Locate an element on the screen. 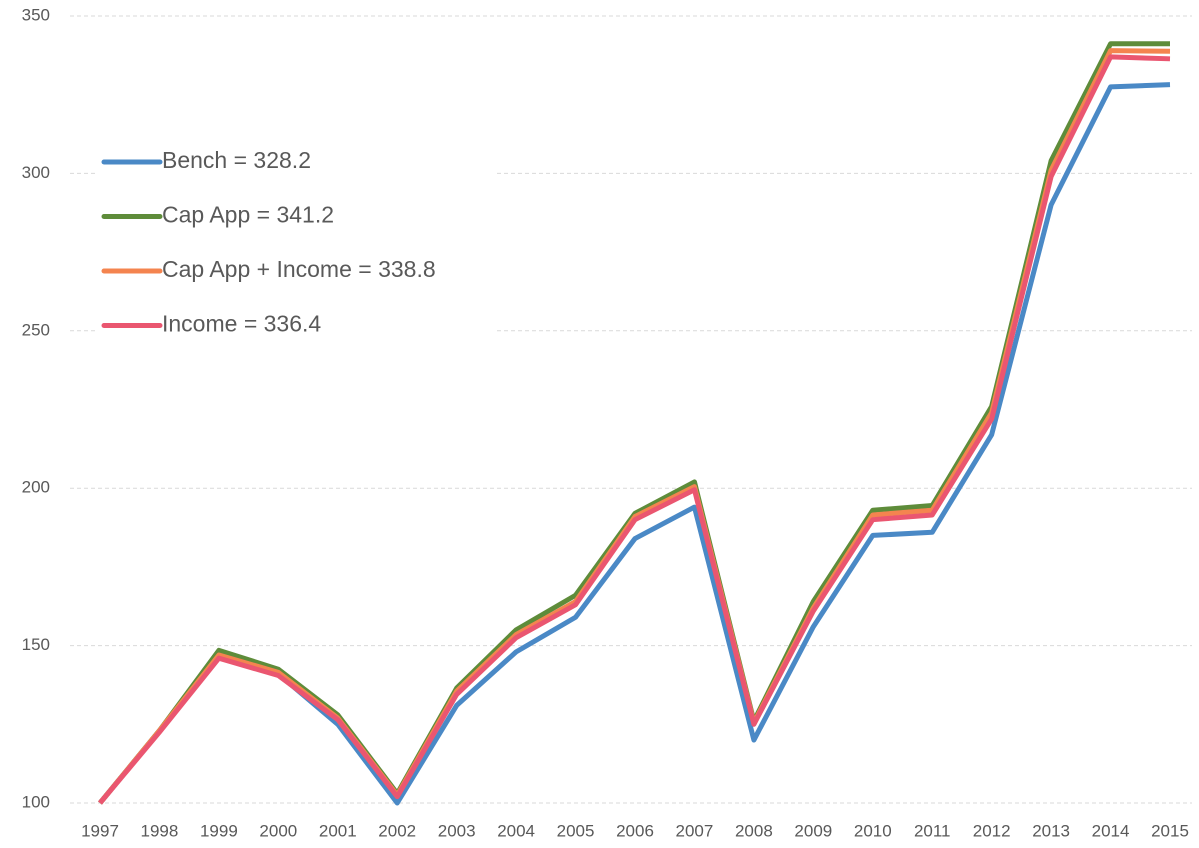 The image size is (1199, 848). x-tick-label: 2006 is located at coordinates (635, 830).